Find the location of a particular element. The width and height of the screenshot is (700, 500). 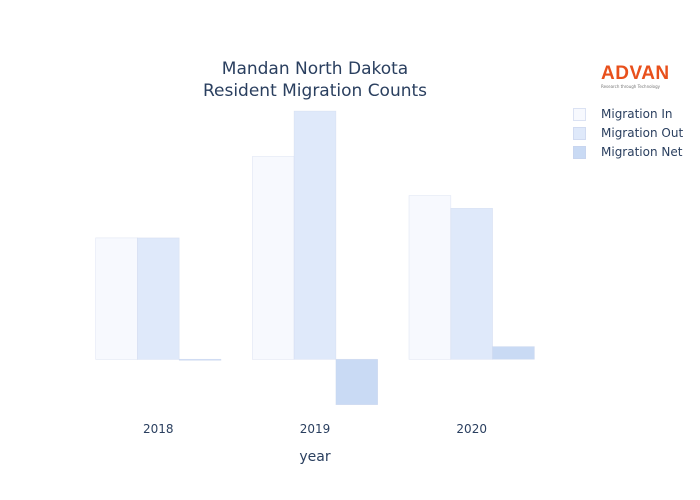

chart-title-line-1: Mandan North Dakota is located at coordinates (315, 69).